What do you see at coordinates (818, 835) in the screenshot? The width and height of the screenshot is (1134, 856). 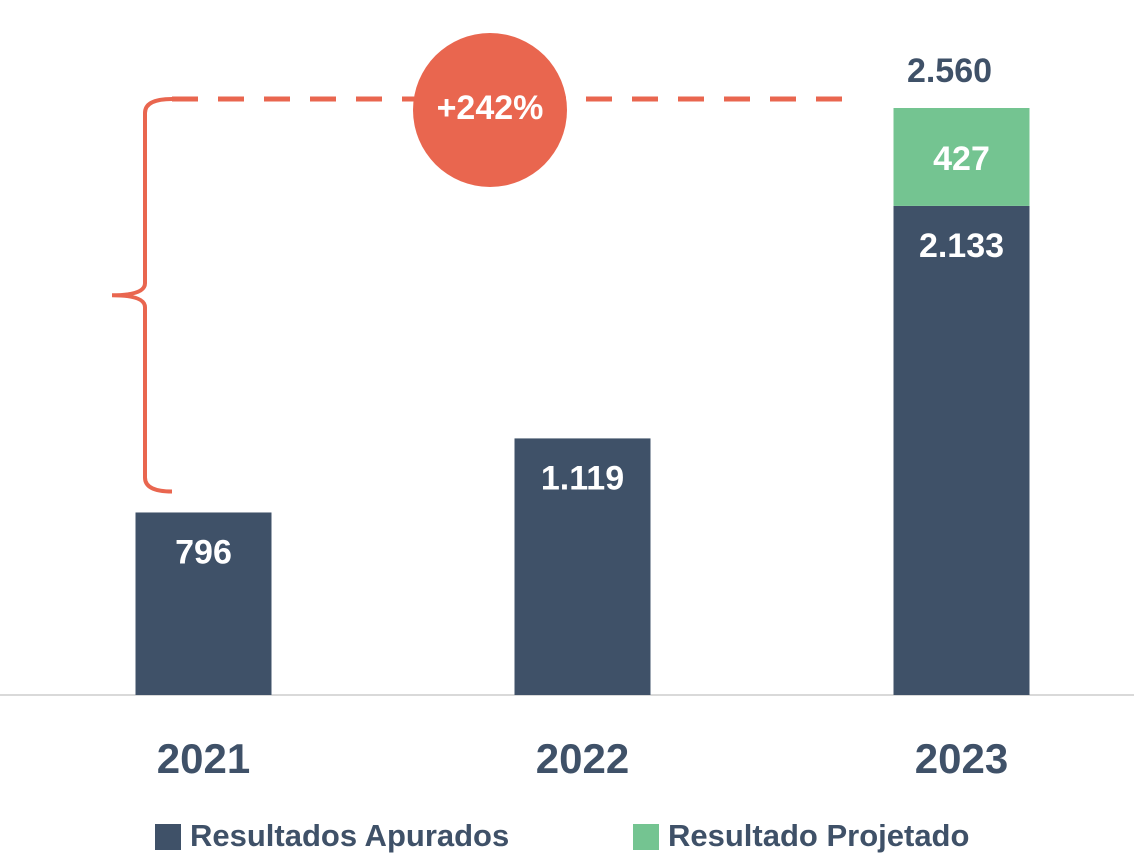 I see `legend-label: Resultado Projetado` at bounding box center [818, 835].